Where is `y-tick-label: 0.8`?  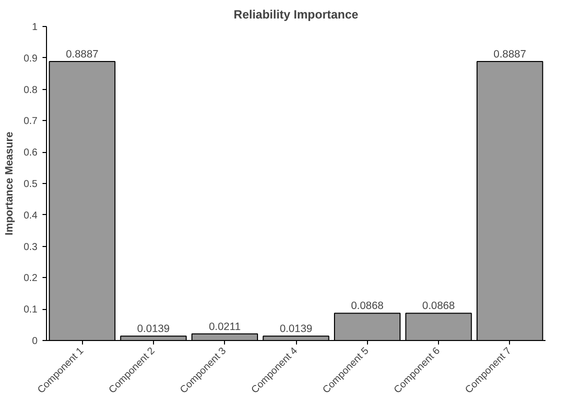 y-tick-label: 0.8 is located at coordinates (31, 90).